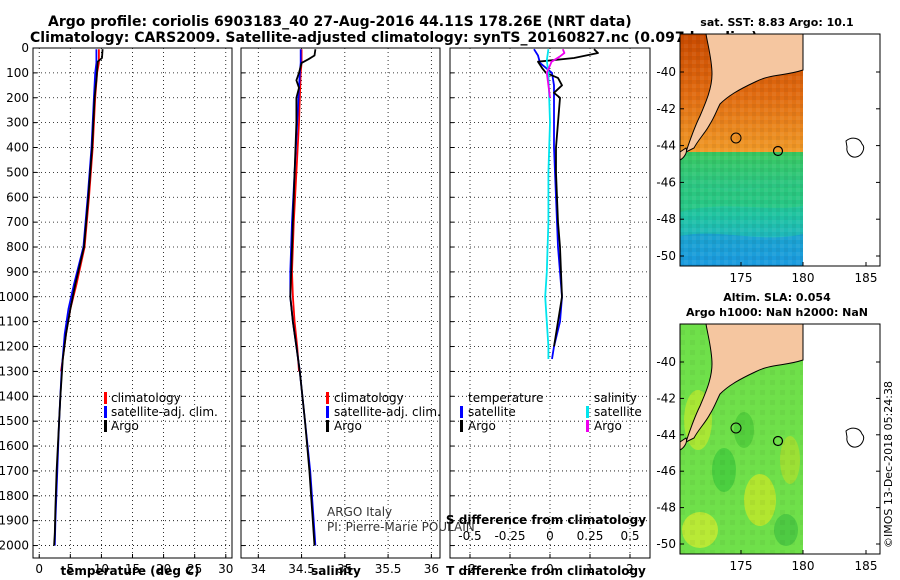 This screenshot has height=580, width=900. I want to click on depth-tick-label: 800, so click(17, 247).